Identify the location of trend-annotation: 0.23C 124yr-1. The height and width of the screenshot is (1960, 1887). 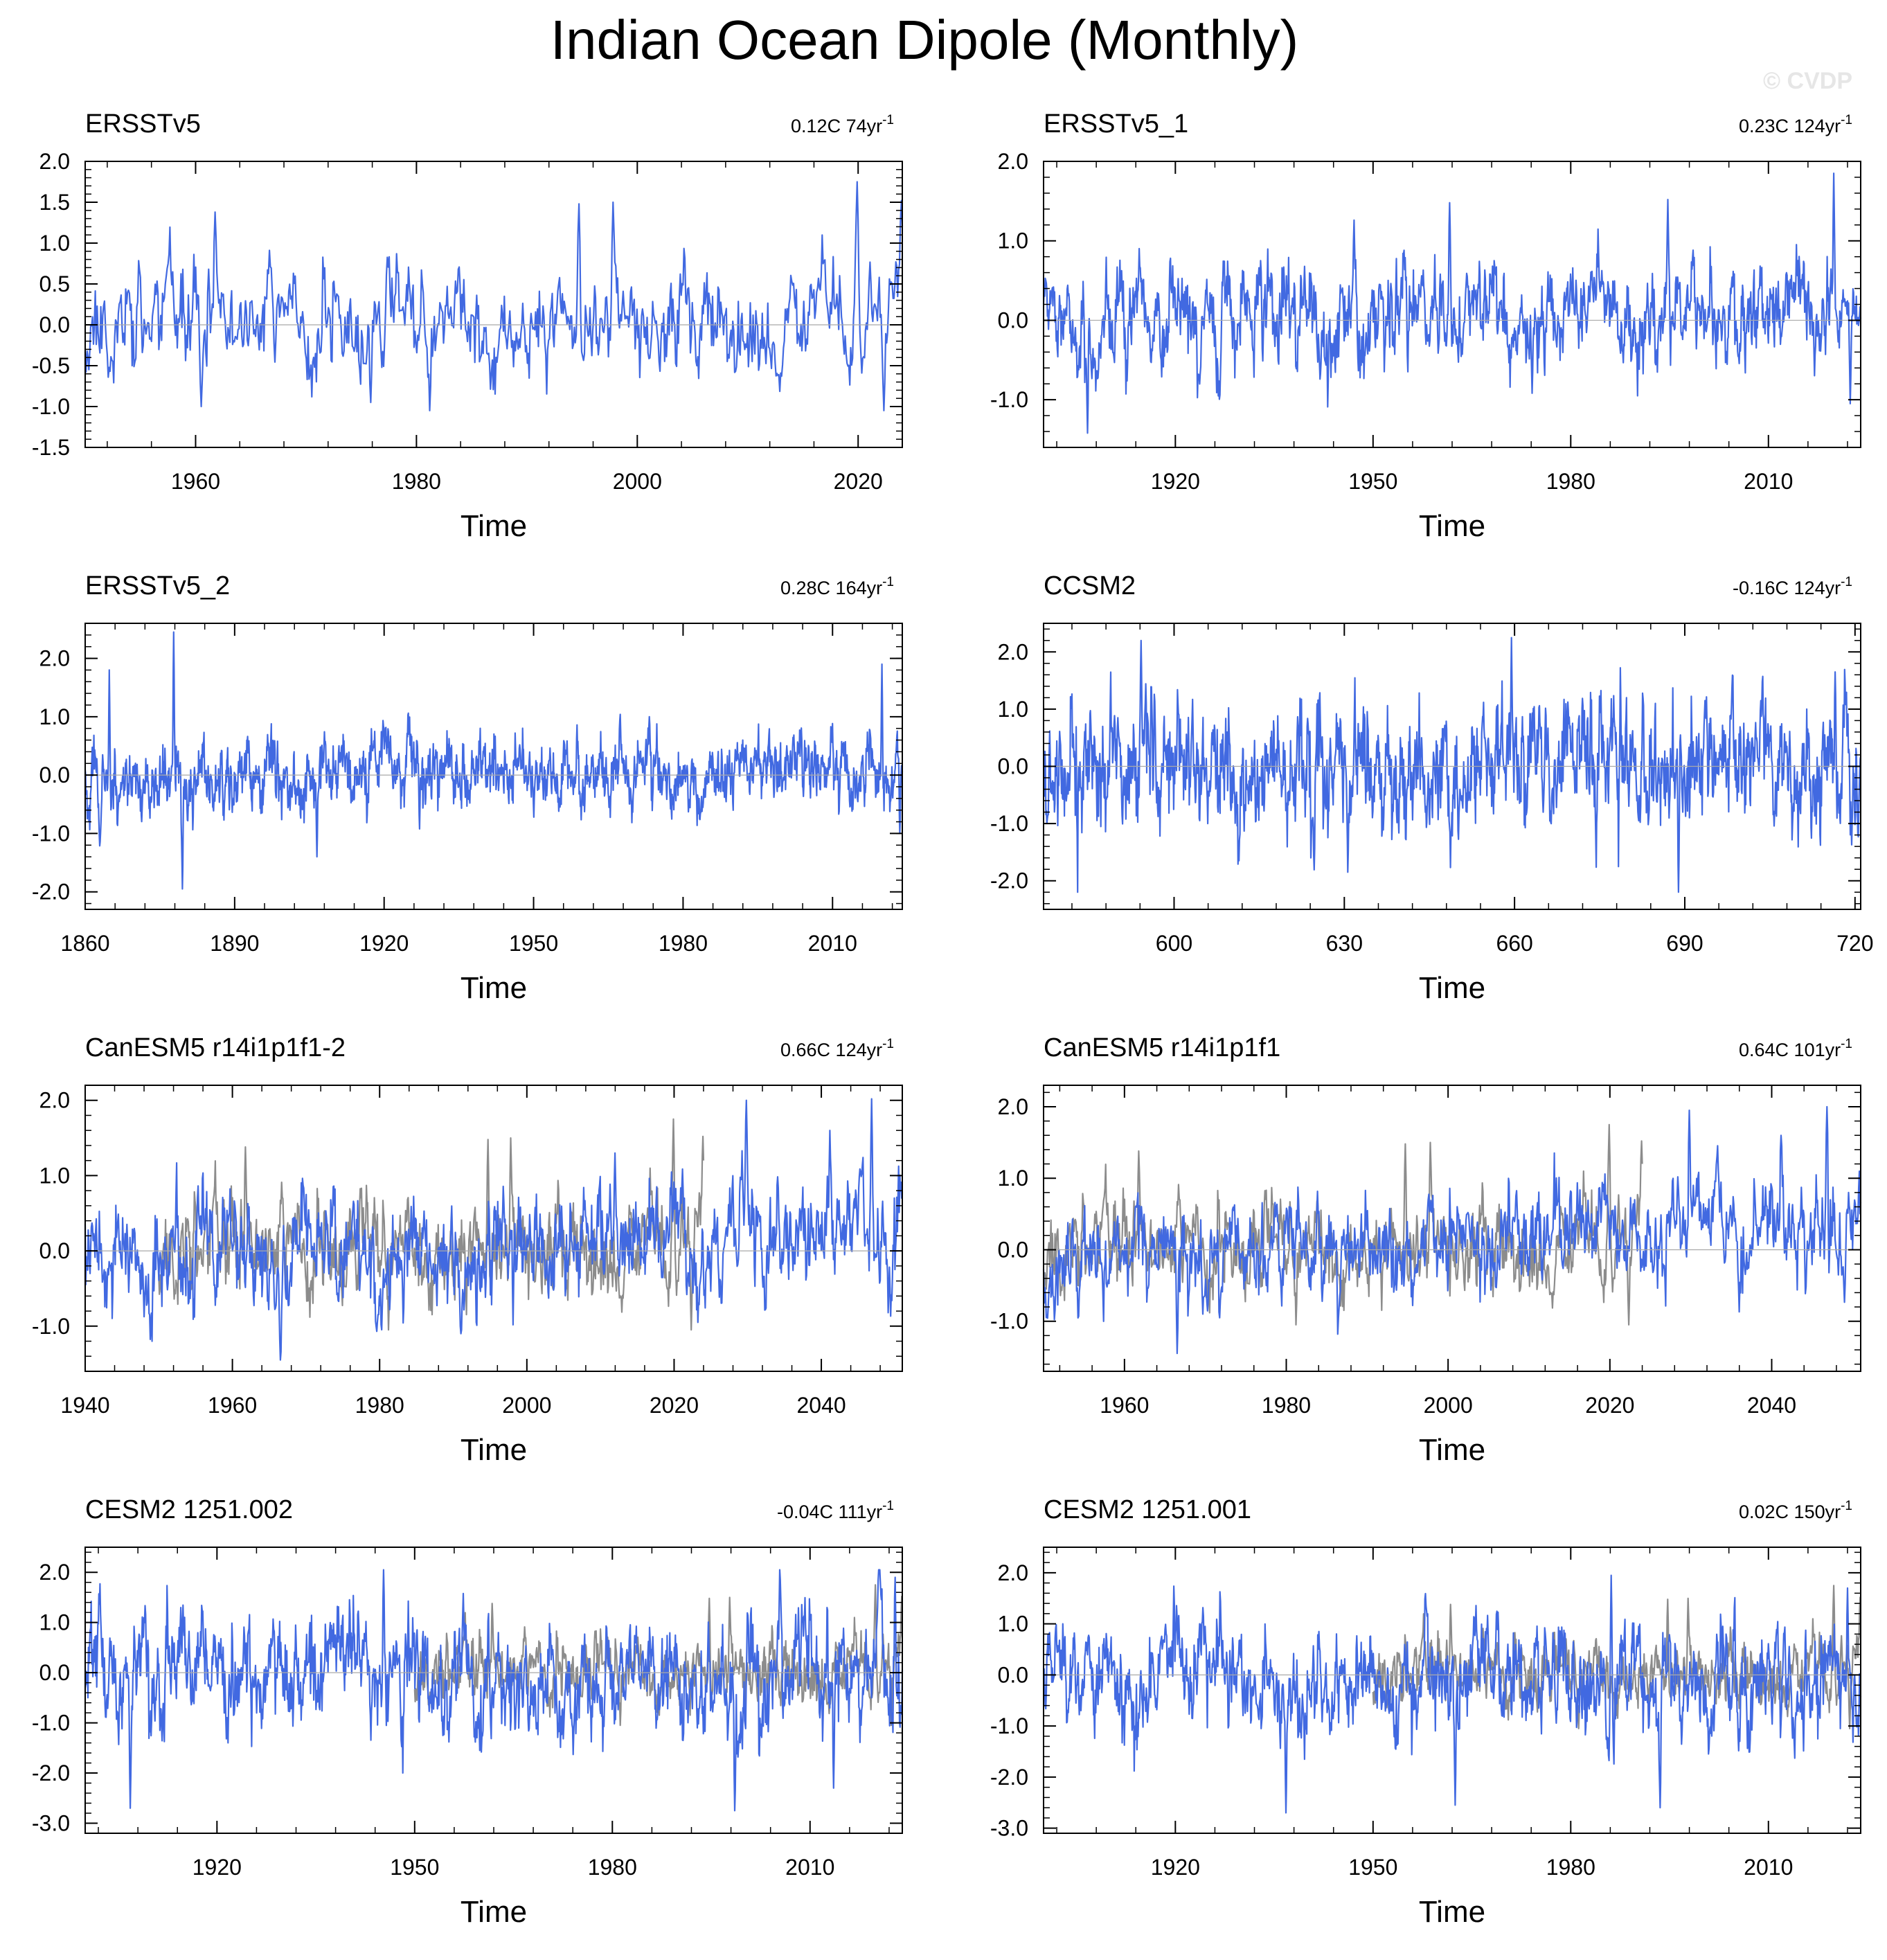
(1796, 125).